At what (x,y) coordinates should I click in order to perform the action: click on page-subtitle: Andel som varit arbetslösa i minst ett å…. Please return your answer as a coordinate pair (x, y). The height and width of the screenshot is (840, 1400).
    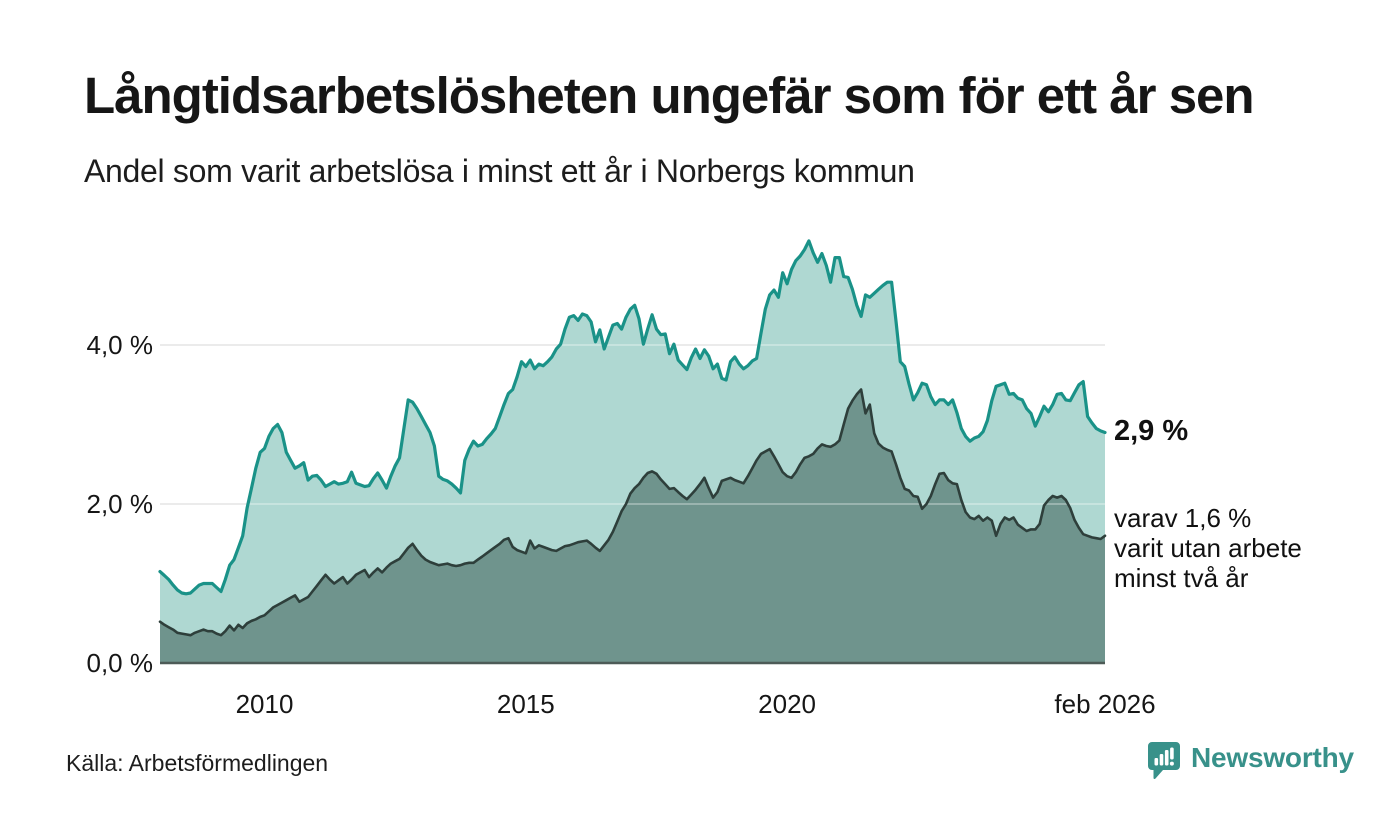
    Looking at the image, I should click on (499, 171).